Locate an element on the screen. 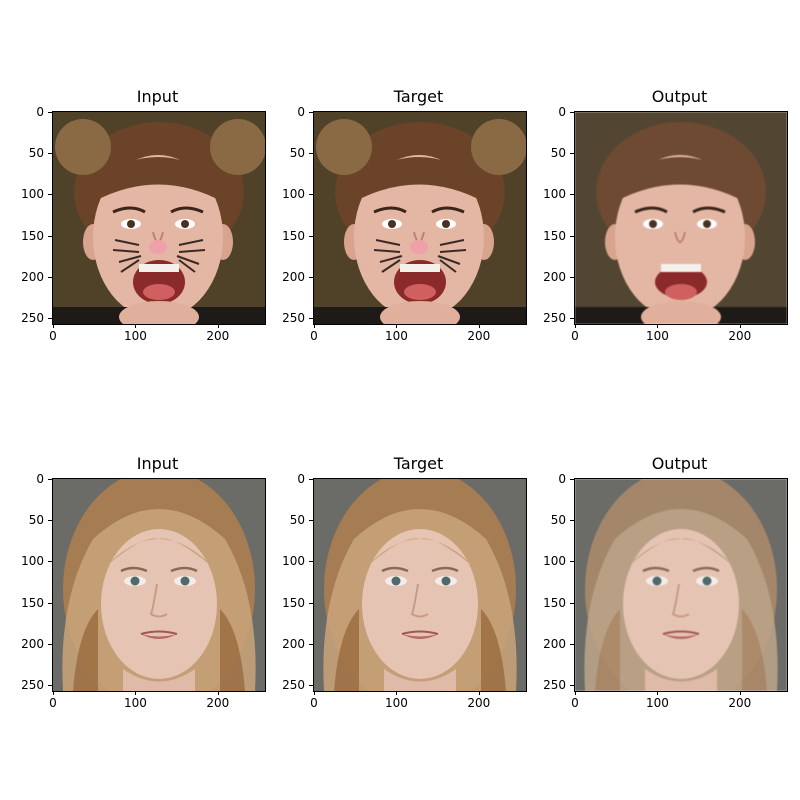  image-panel: Target is located at coordinates (444, 206).